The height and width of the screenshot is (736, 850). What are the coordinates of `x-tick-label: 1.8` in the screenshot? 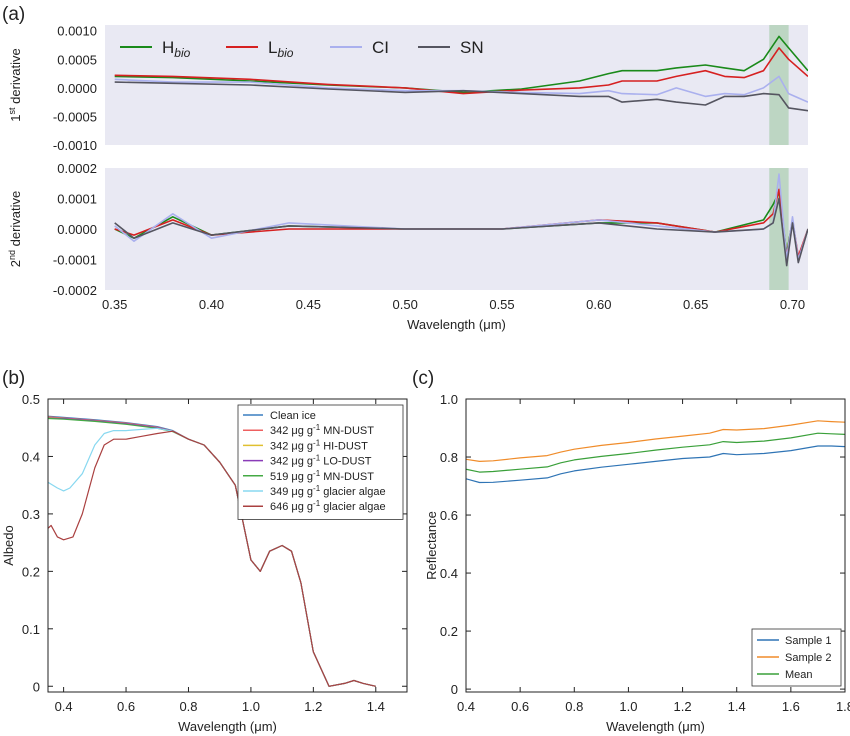 It's located at (843, 706).